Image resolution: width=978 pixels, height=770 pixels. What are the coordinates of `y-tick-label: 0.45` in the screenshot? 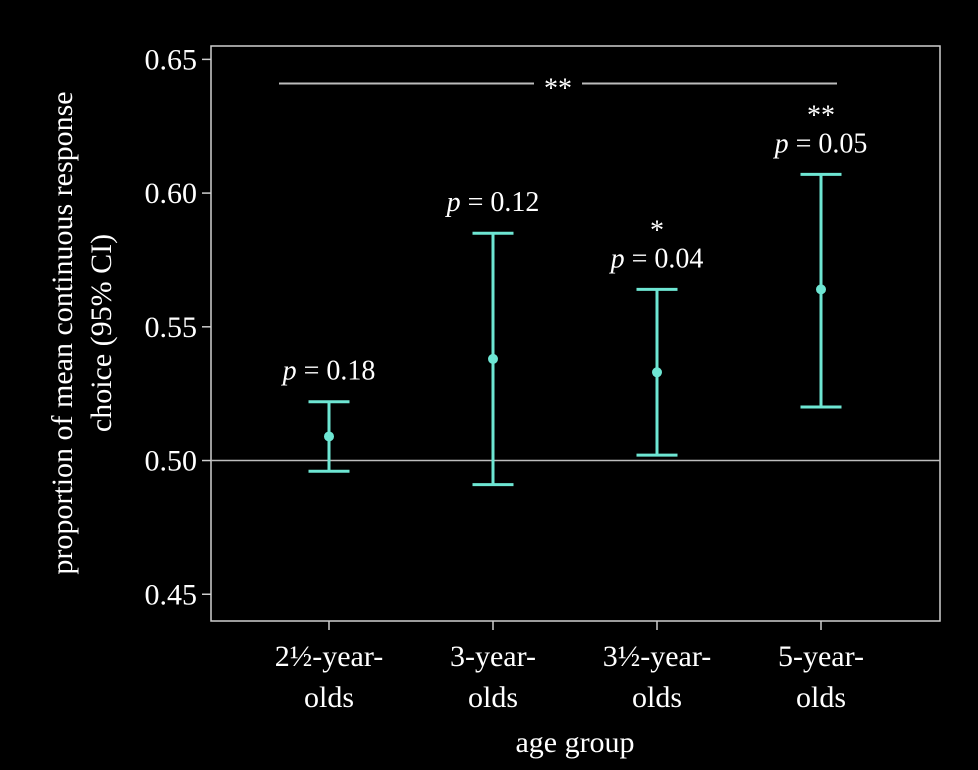 It's located at (171, 594).